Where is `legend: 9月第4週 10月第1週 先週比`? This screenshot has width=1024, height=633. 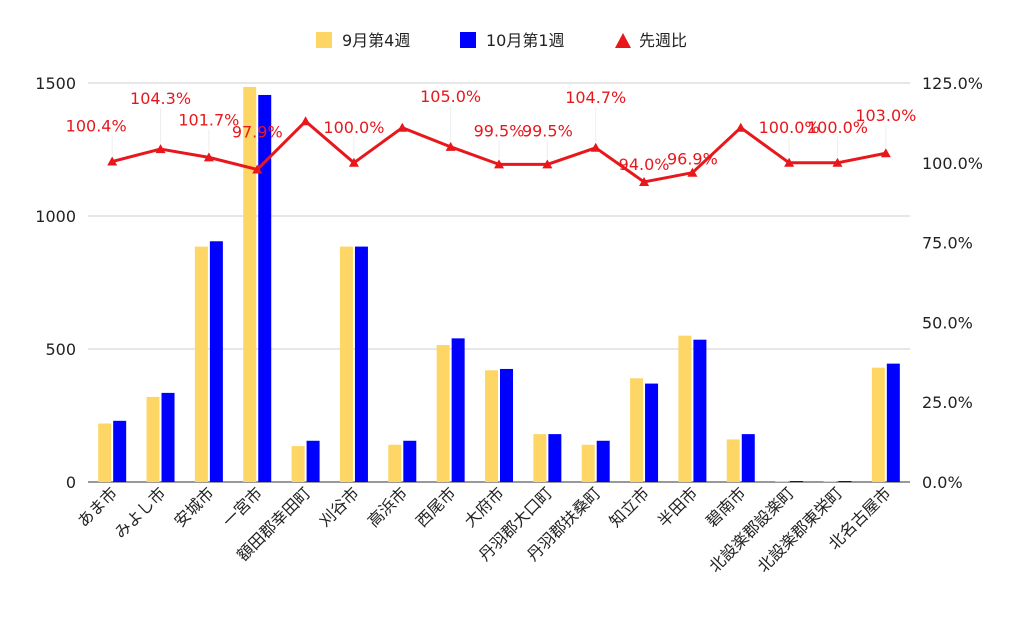 legend: 9月第4週 10月第1週 先週比 is located at coordinates (501, 40).